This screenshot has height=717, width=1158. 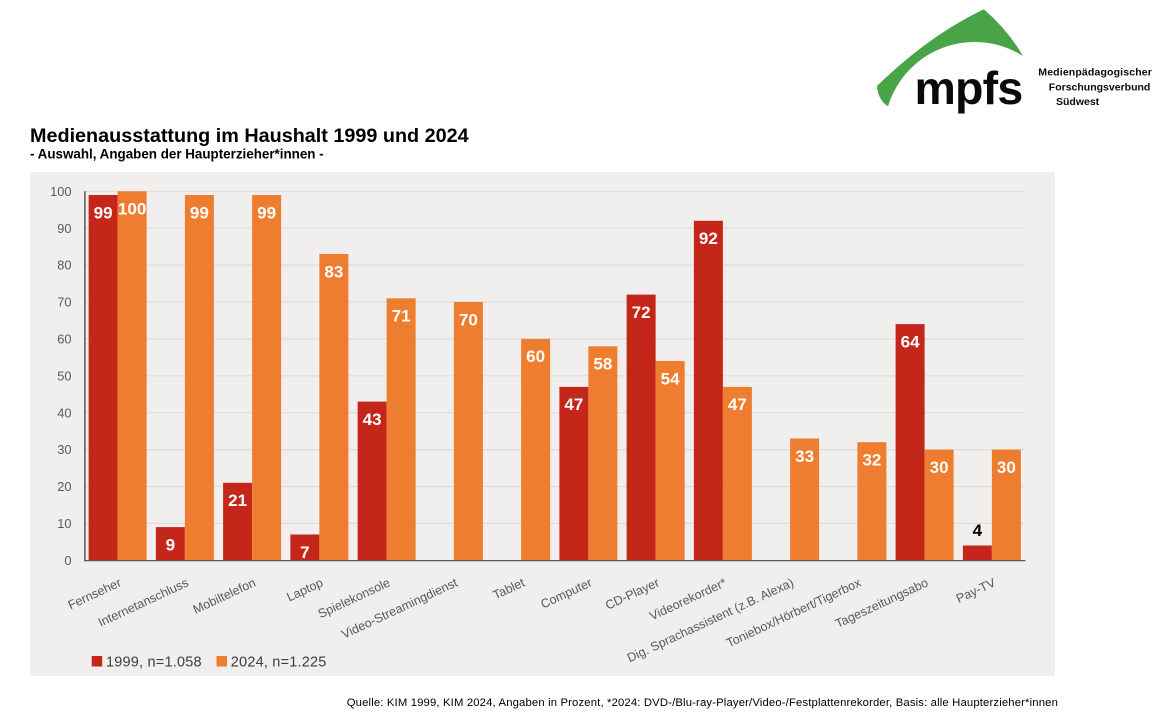 I want to click on svg-text: 7, so click(x=304, y=552).